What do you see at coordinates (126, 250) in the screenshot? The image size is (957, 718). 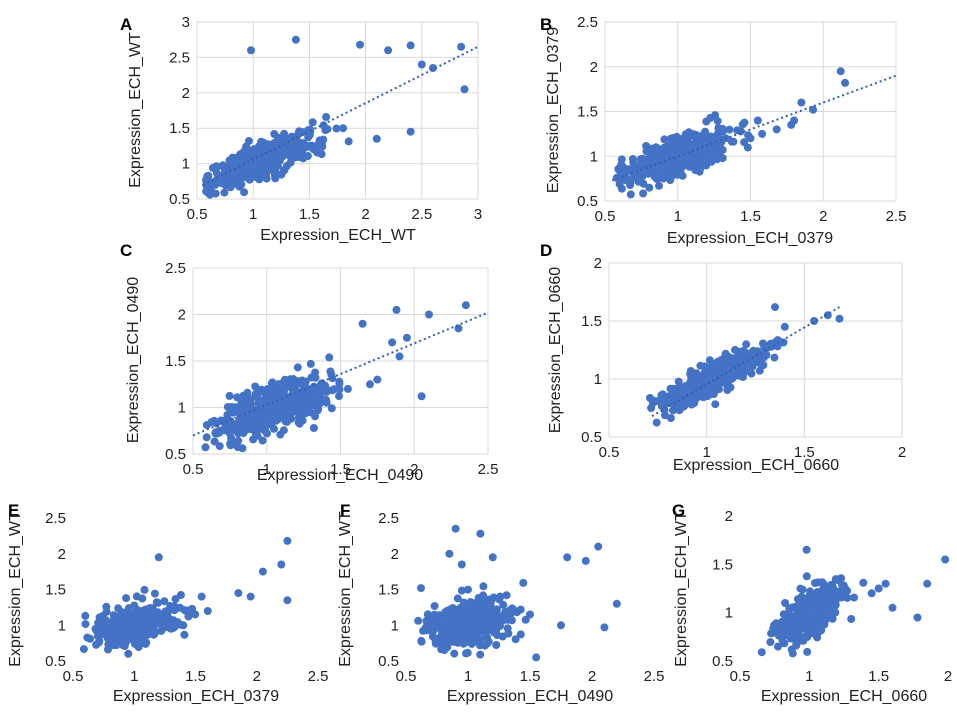 I see `panel-letter: C` at bounding box center [126, 250].